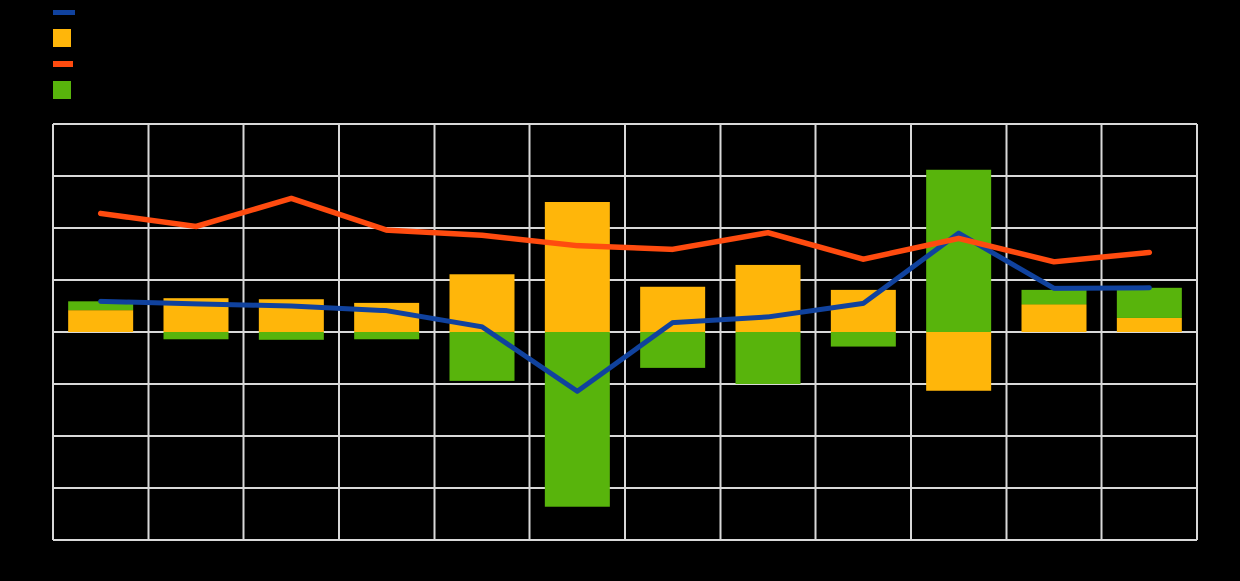  Describe the element at coordinates (200, 55) in the screenshot. I see `chart-legend` at that location.